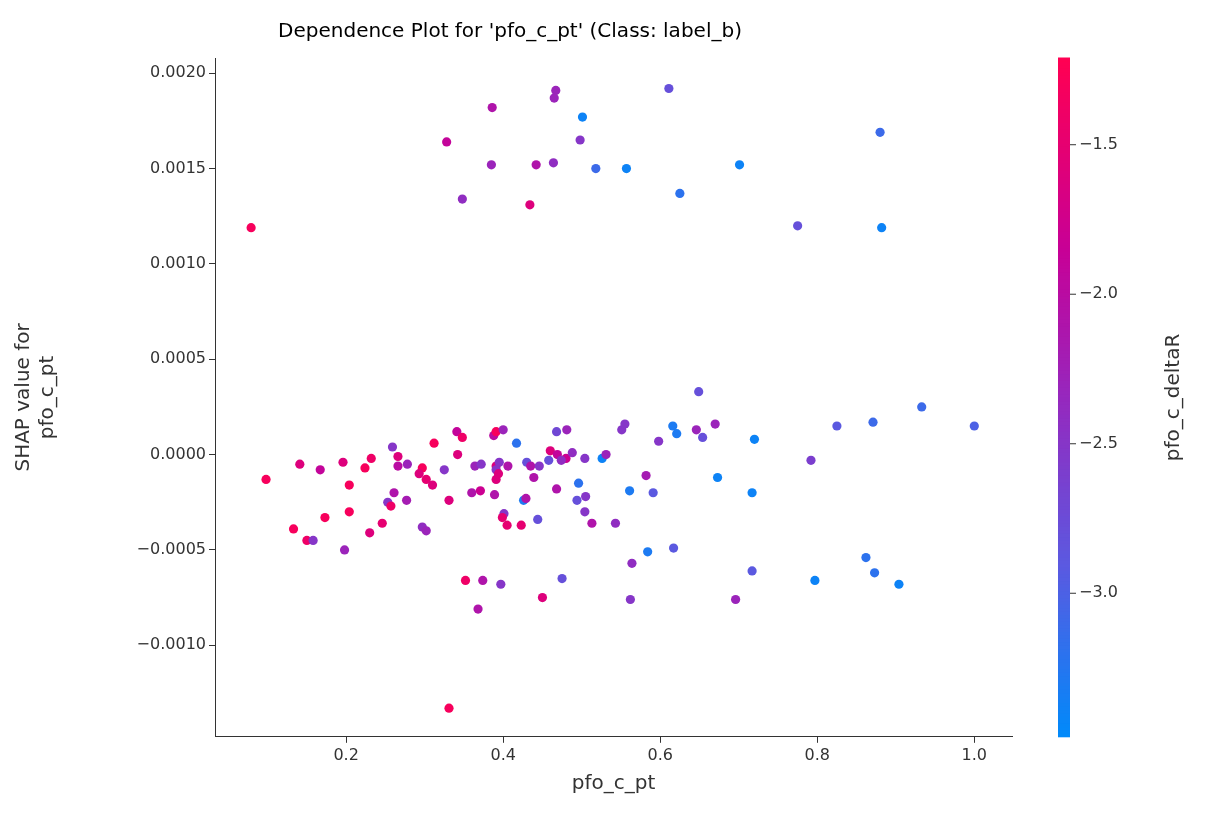 This screenshot has height=818, width=1206. Describe the element at coordinates (178, 167) in the screenshot. I see `y-tick-label: 0.0015` at that location.